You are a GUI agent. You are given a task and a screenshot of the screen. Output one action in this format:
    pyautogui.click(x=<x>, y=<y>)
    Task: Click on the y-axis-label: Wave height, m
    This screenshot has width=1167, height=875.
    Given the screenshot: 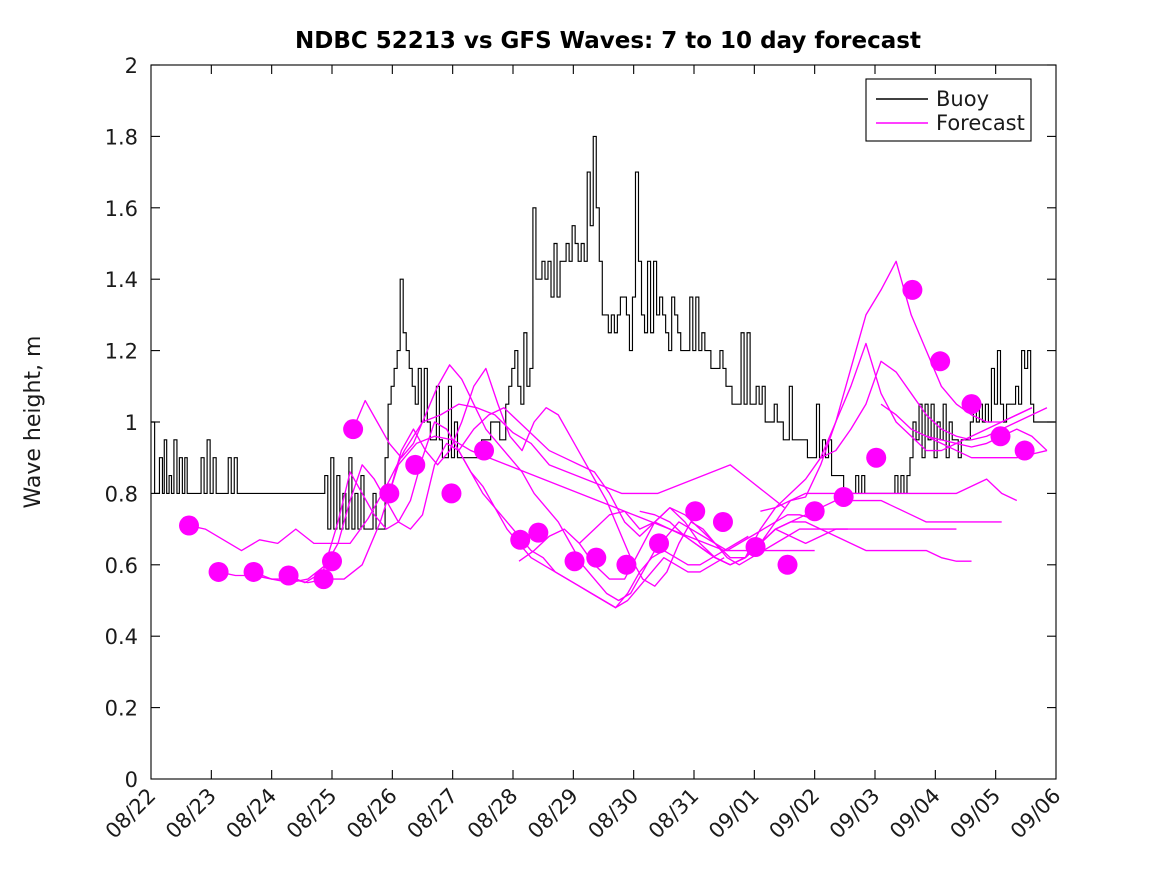 What is the action you would take?
    pyautogui.click(x=33, y=422)
    